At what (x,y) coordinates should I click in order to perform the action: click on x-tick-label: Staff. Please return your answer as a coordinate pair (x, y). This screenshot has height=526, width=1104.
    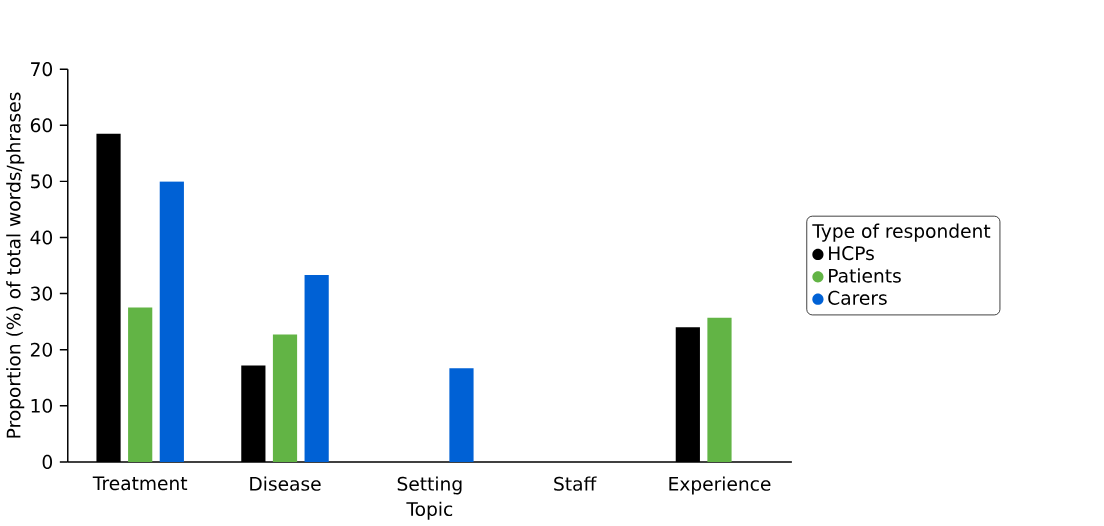
    Looking at the image, I should click on (575, 483).